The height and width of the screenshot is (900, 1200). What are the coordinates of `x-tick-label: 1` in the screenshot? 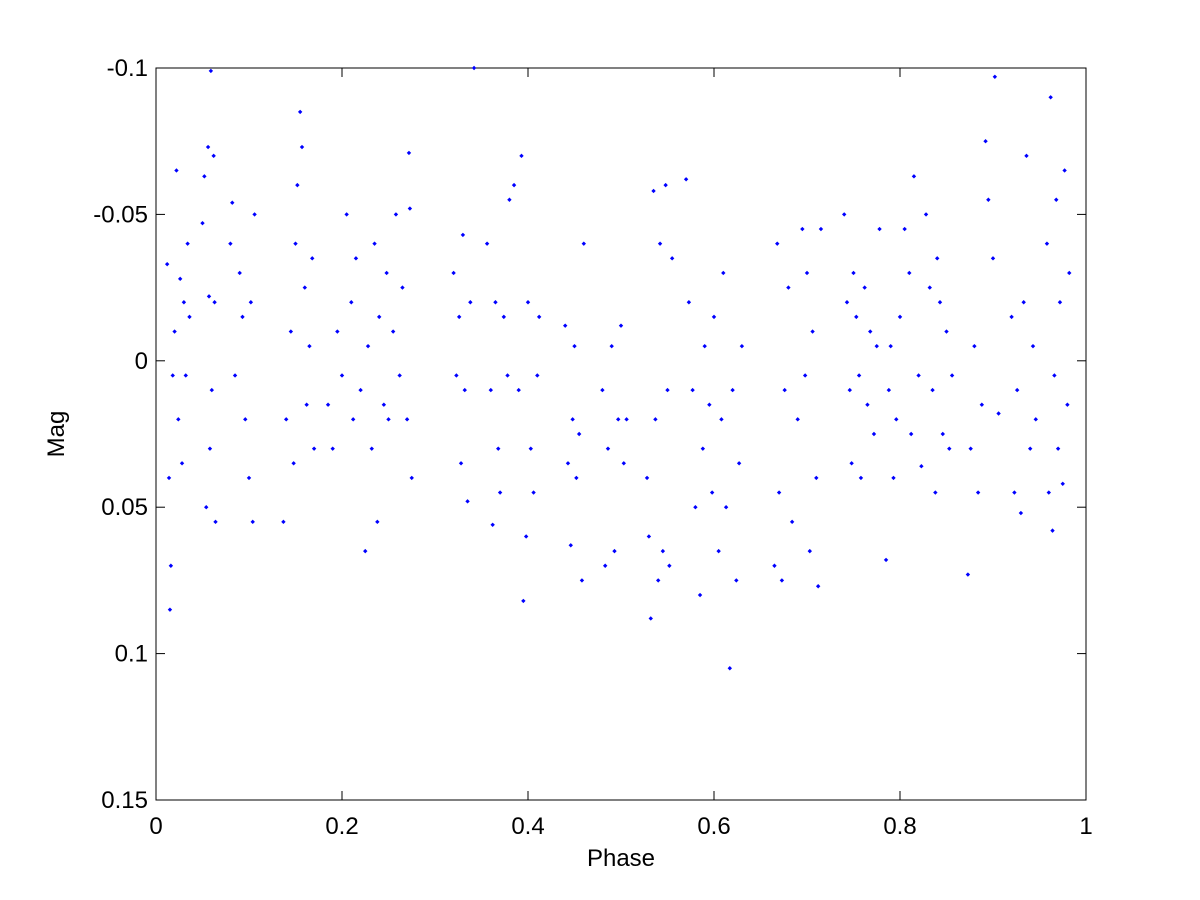 It's located at (1085, 826).